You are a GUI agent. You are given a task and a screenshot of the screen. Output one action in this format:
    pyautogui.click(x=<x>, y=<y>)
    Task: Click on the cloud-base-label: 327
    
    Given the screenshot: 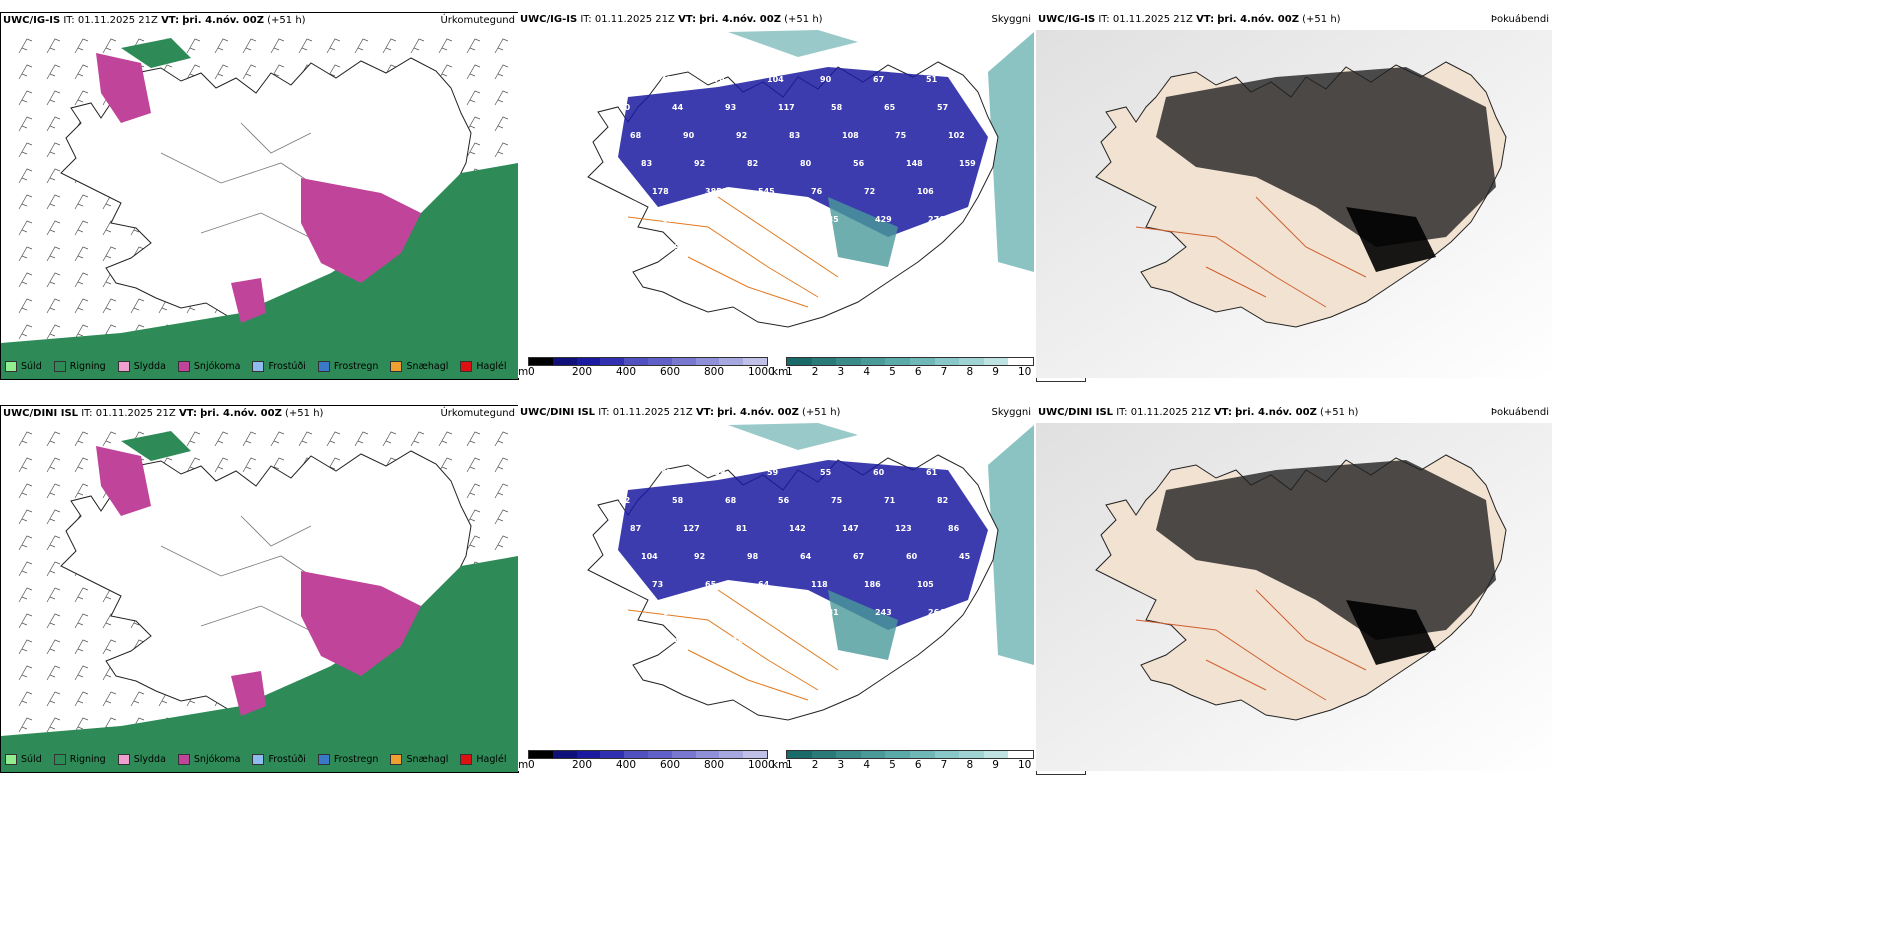 What is the action you would take?
    pyautogui.click(x=671, y=219)
    